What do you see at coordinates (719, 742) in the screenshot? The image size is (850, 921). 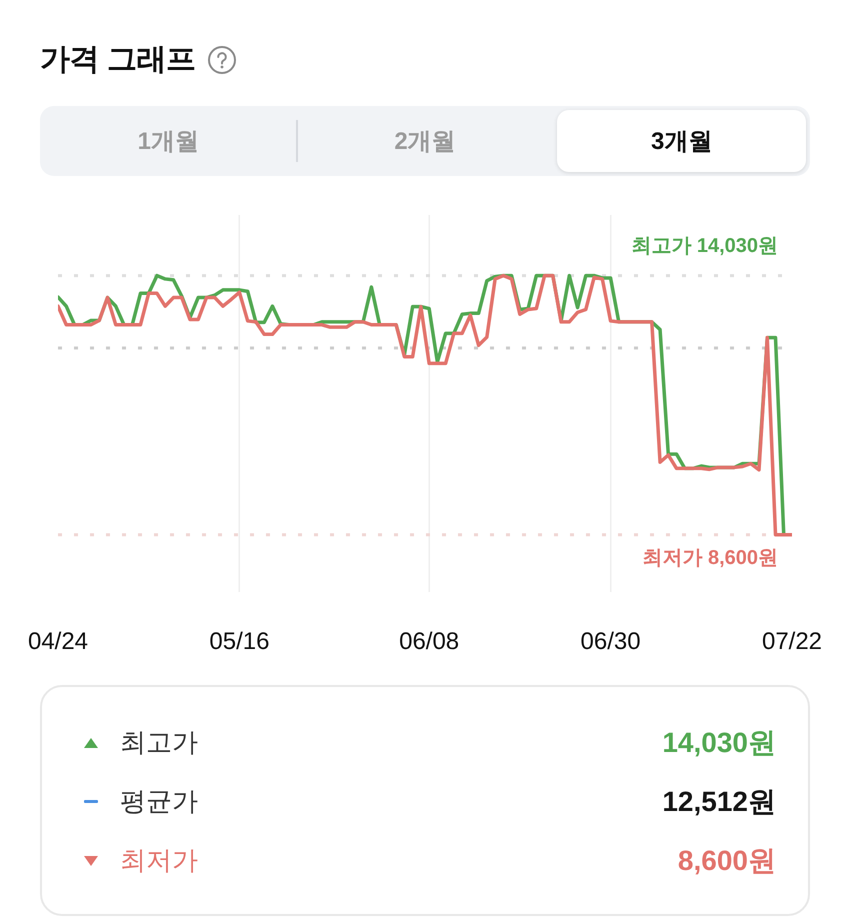 I see `text: 14,030원` at bounding box center [719, 742].